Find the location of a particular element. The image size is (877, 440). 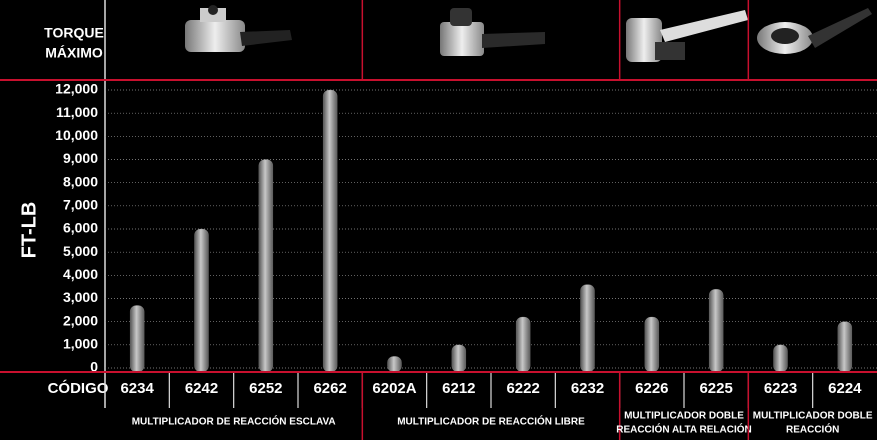

x-tick-label: 6222 is located at coordinates (522, 388).